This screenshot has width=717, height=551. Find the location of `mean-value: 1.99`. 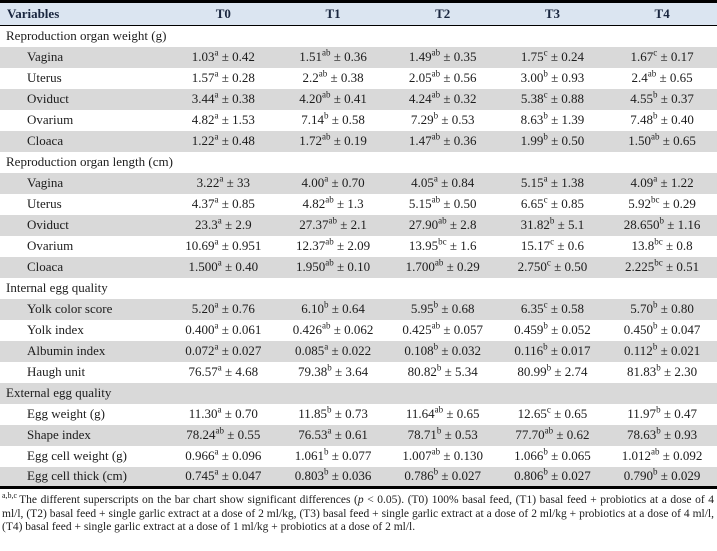

mean-value: 1.99 is located at coordinates (532, 140).